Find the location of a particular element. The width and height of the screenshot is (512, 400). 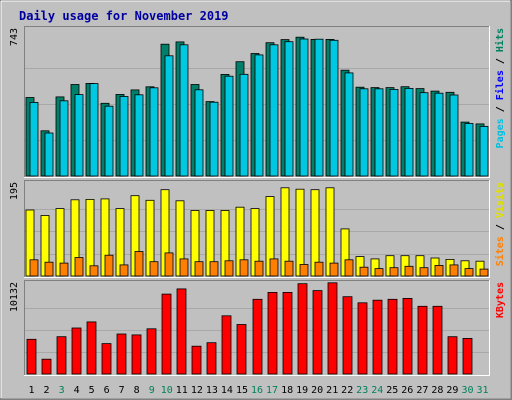

x-tick-label-15: 15 is located at coordinates (242, 390).